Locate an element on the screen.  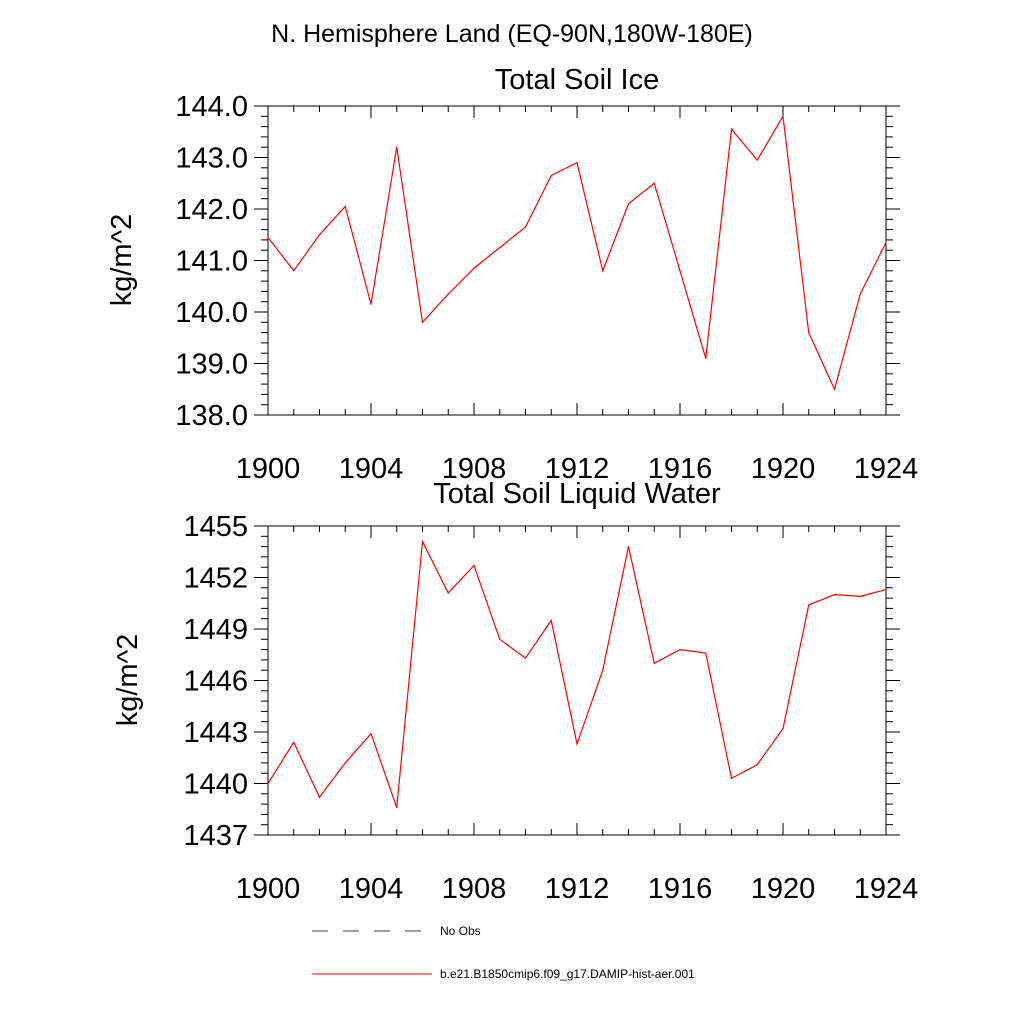
y-tick-label: 138.0 is located at coordinates (211, 416).